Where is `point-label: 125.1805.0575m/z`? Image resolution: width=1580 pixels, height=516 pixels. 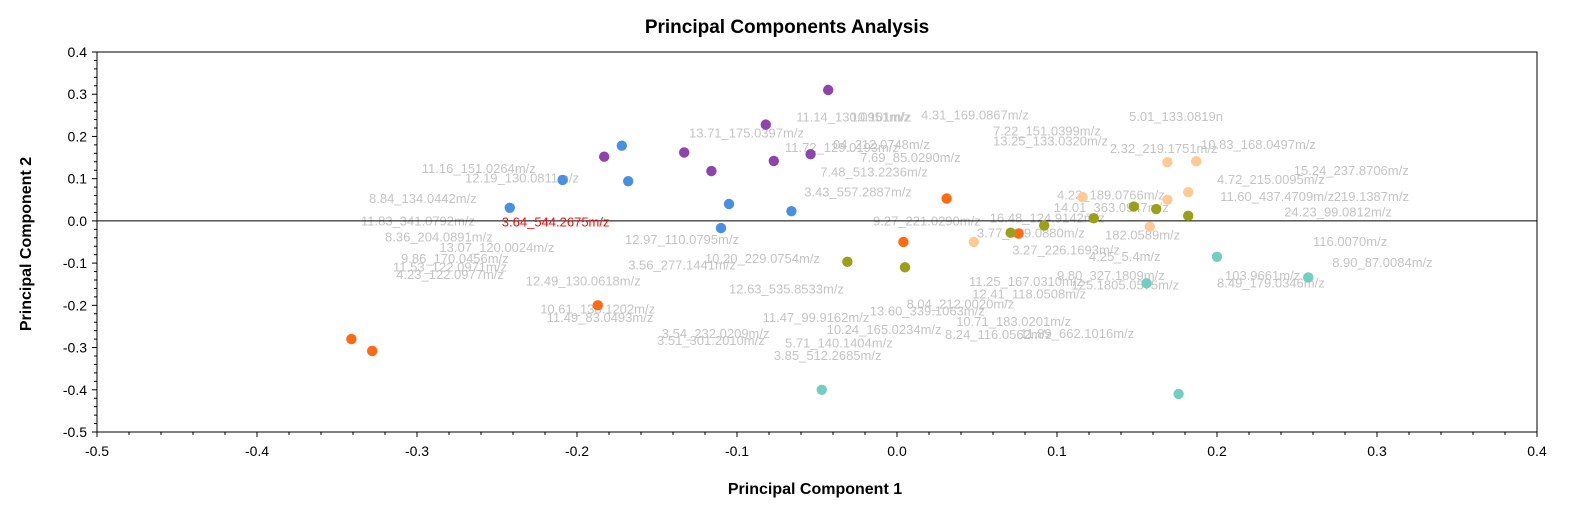 point-label: 125.1805.0575m/z is located at coordinates (1125, 284).